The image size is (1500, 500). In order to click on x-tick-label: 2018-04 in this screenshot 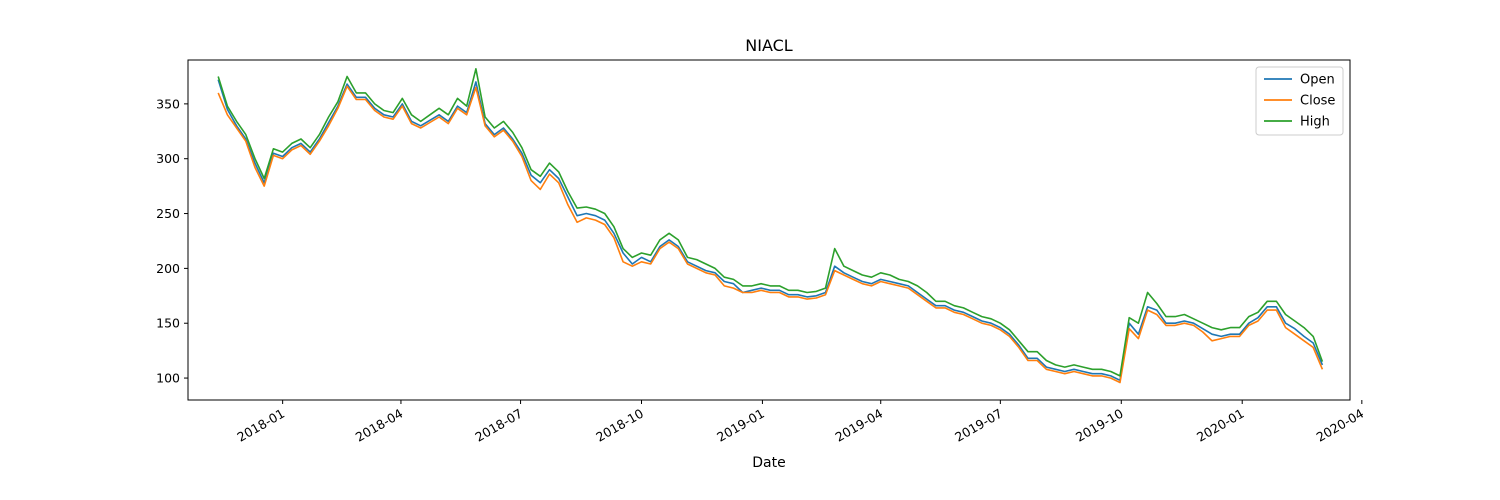, I will do `click(379, 425)`.